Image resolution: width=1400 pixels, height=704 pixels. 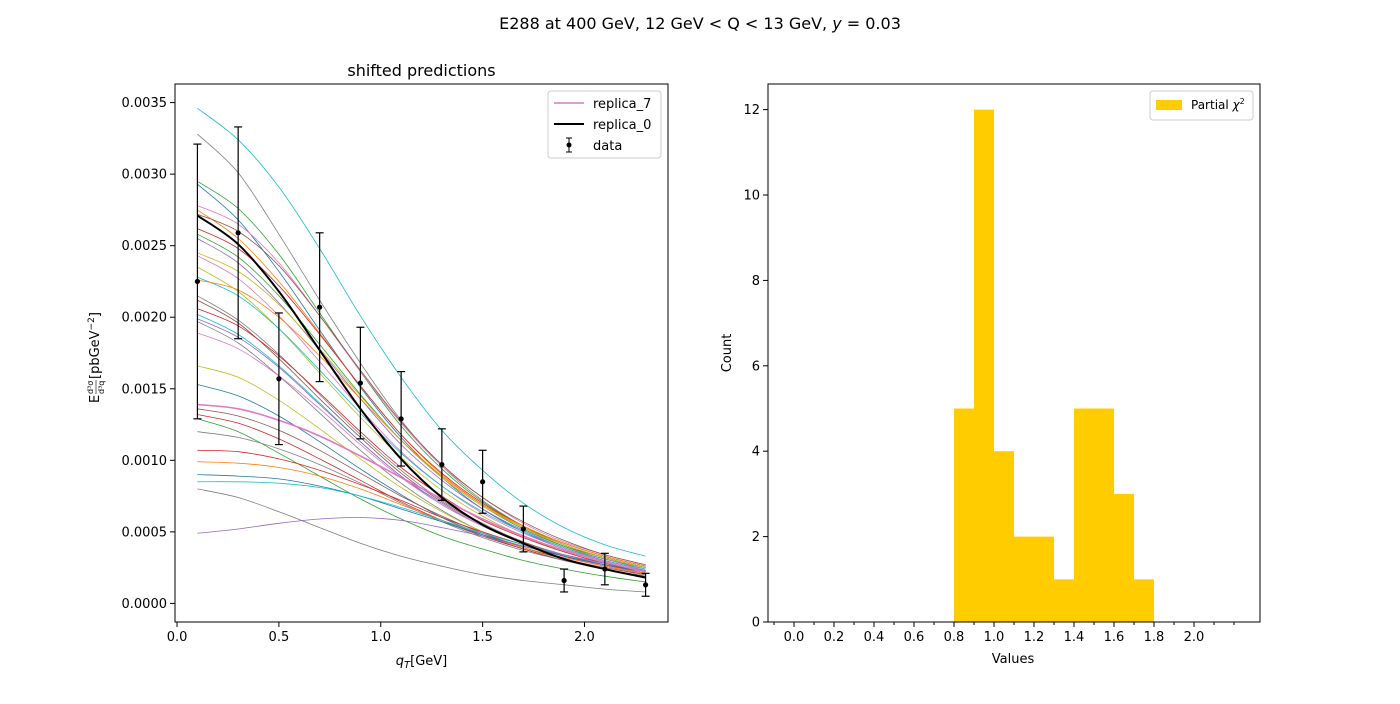 What do you see at coordinates (145, 389) in the screenshot?
I see `left-y-tick-label: 0.0015` at bounding box center [145, 389].